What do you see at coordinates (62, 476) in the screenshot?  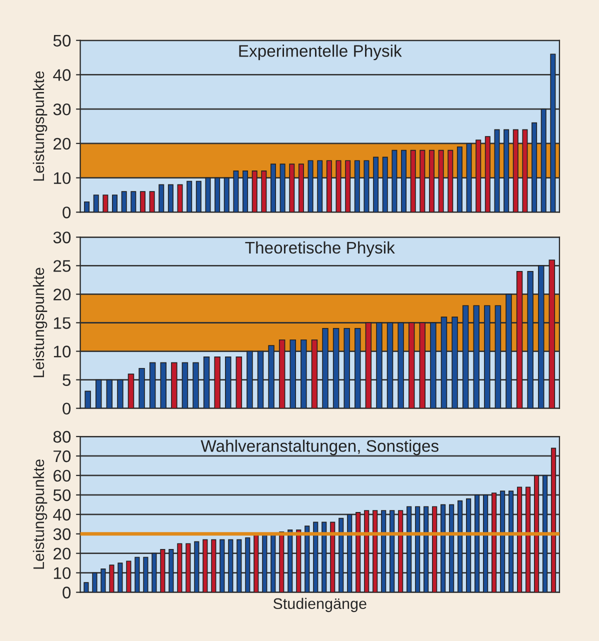 I see `y-tick-label: 60` at bounding box center [62, 476].